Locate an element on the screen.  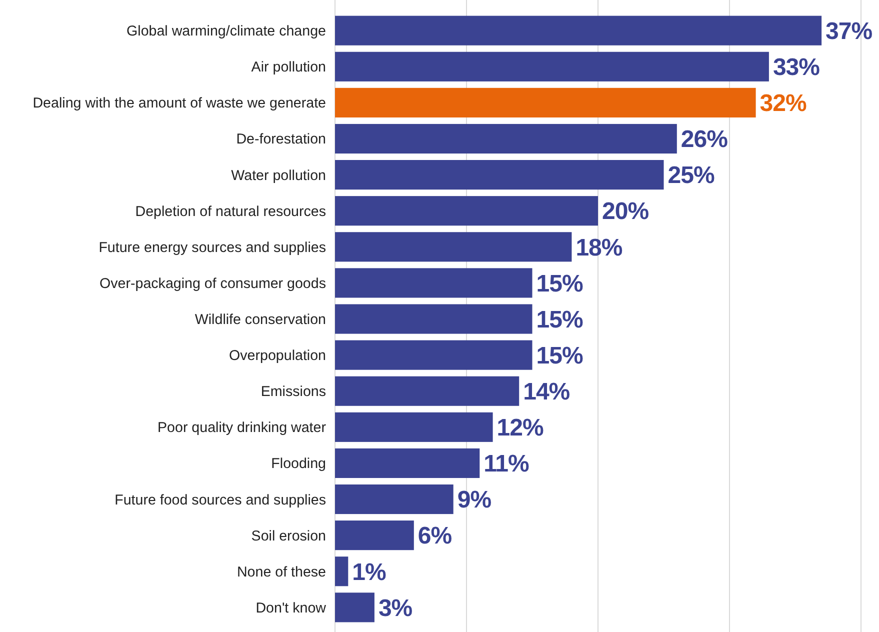
y-tick-label: Depletion of natural resources is located at coordinates (230, 212).